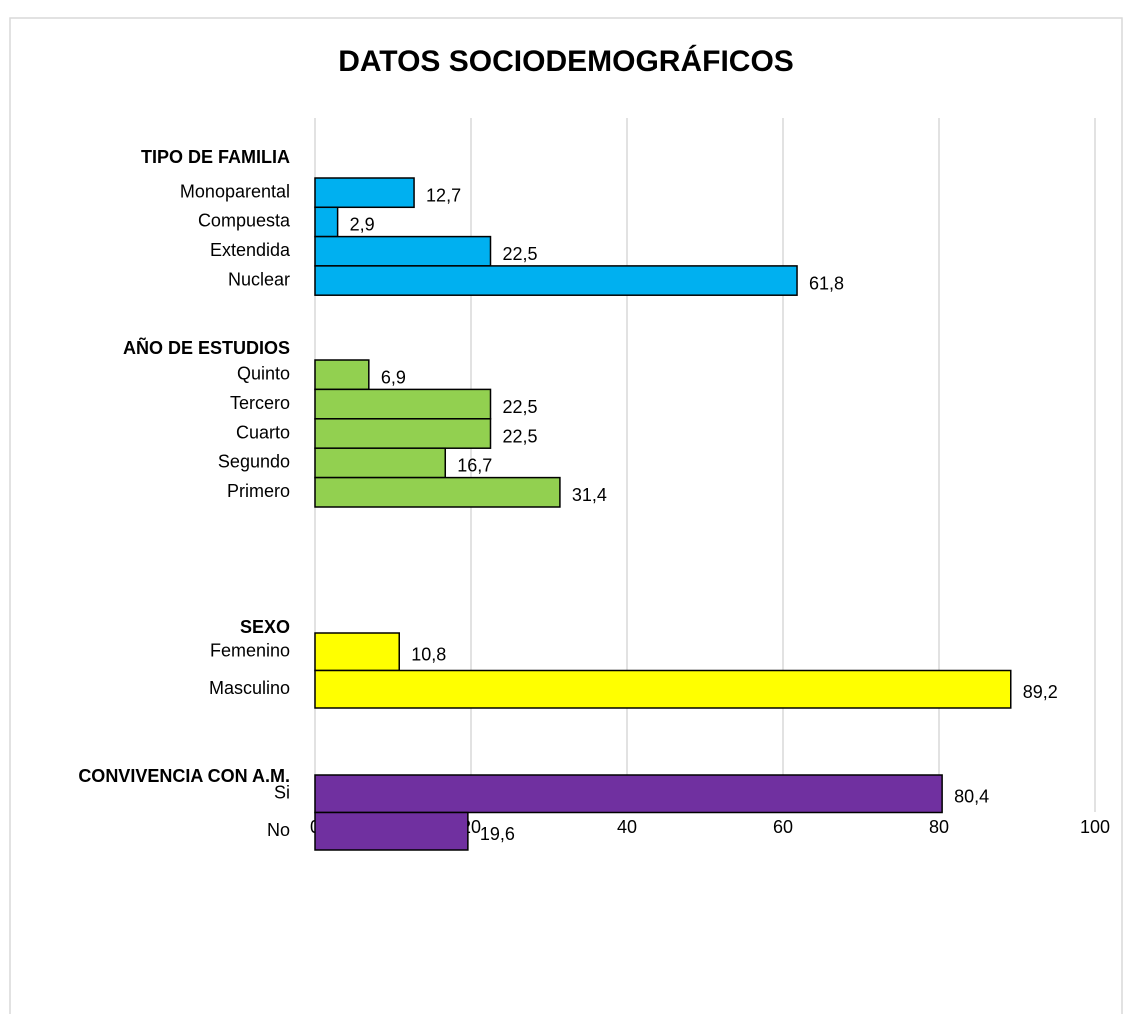 The width and height of the screenshot is (1132, 1014). I want to click on y-tick-label: Femenino, so click(250, 651).